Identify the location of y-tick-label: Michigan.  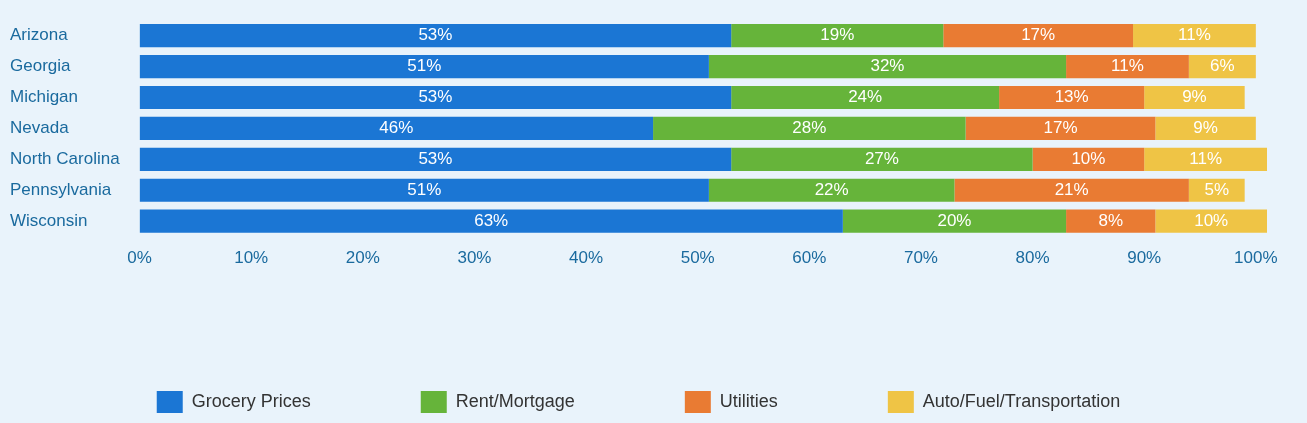
(44, 97).